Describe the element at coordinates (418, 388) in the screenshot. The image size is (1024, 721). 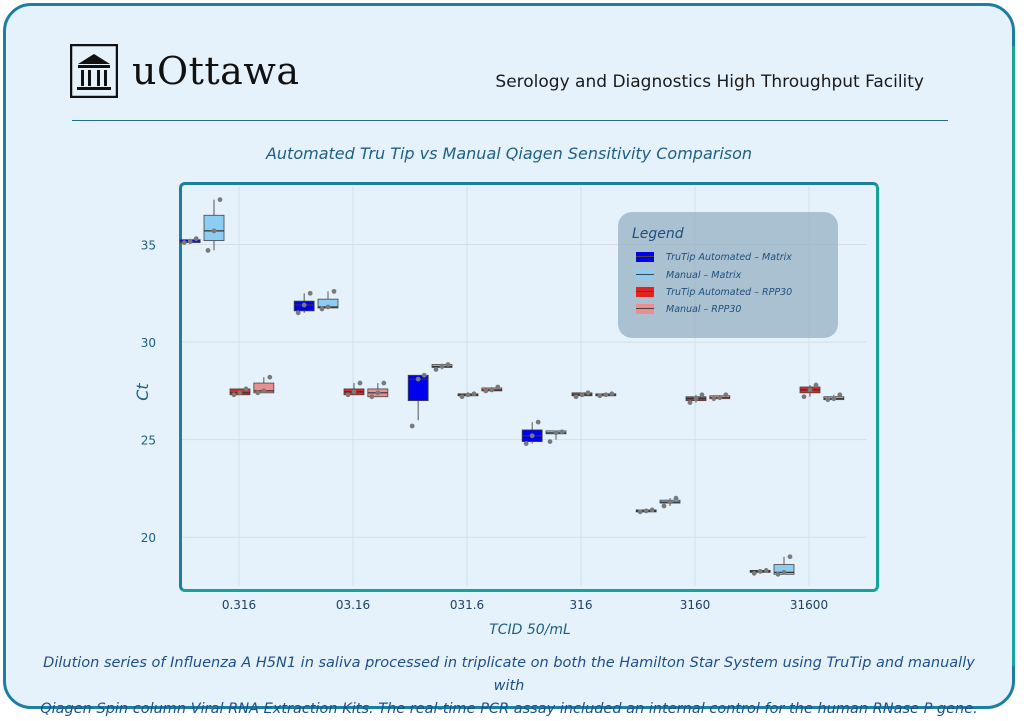
I see `box-trutip-matrix` at that location.